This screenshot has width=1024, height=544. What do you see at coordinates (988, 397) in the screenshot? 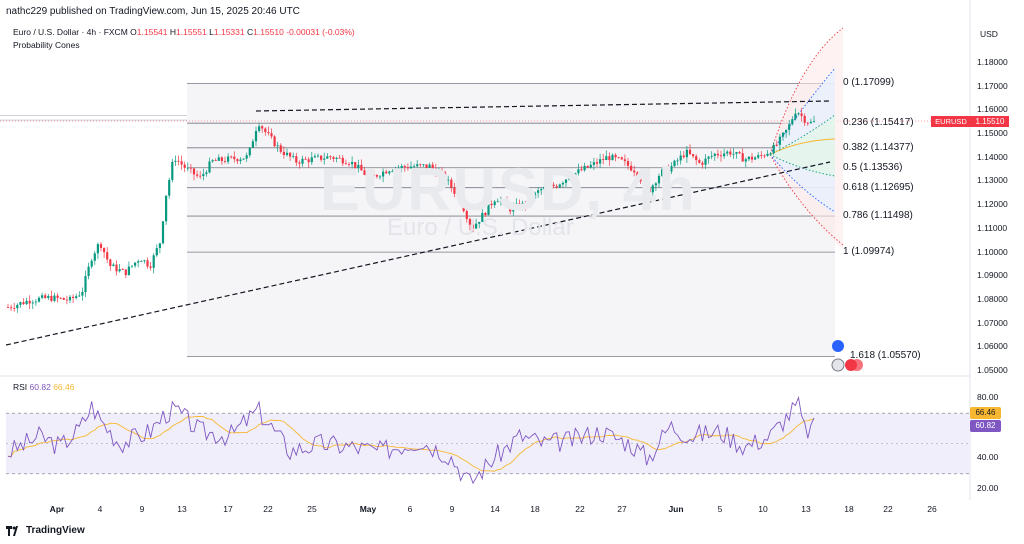
I see `rsi-axis-80: 80.00` at bounding box center [988, 397].